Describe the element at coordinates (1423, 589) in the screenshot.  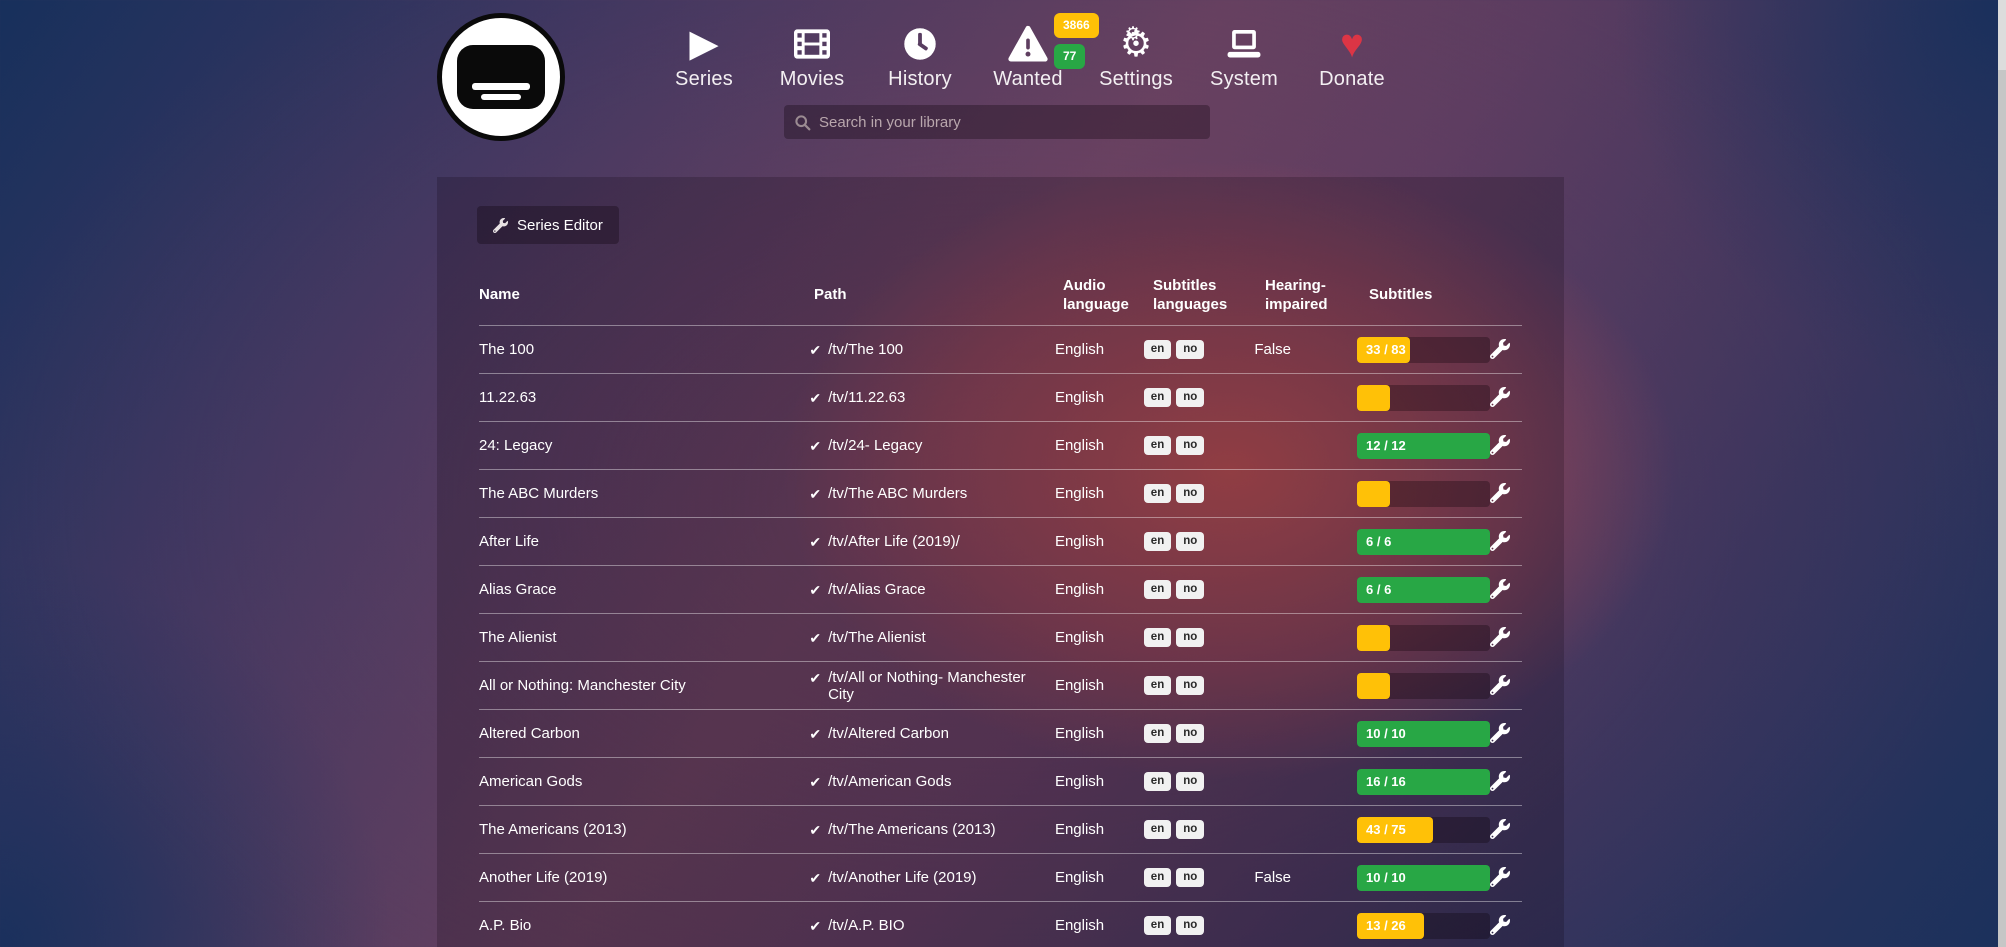
I see `subtitles-progress-bar: 6 / 6` at that location.